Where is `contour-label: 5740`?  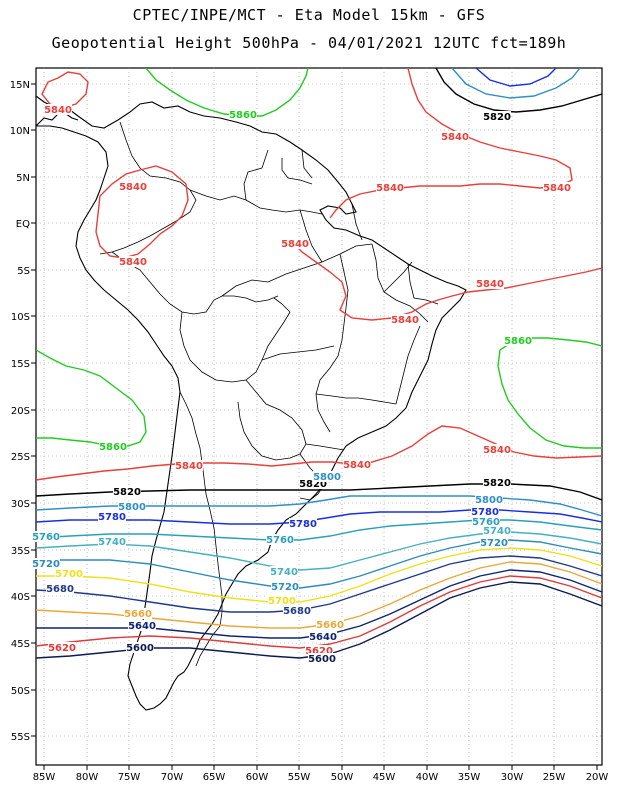 contour-label: 5740 is located at coordinates (284, 572).